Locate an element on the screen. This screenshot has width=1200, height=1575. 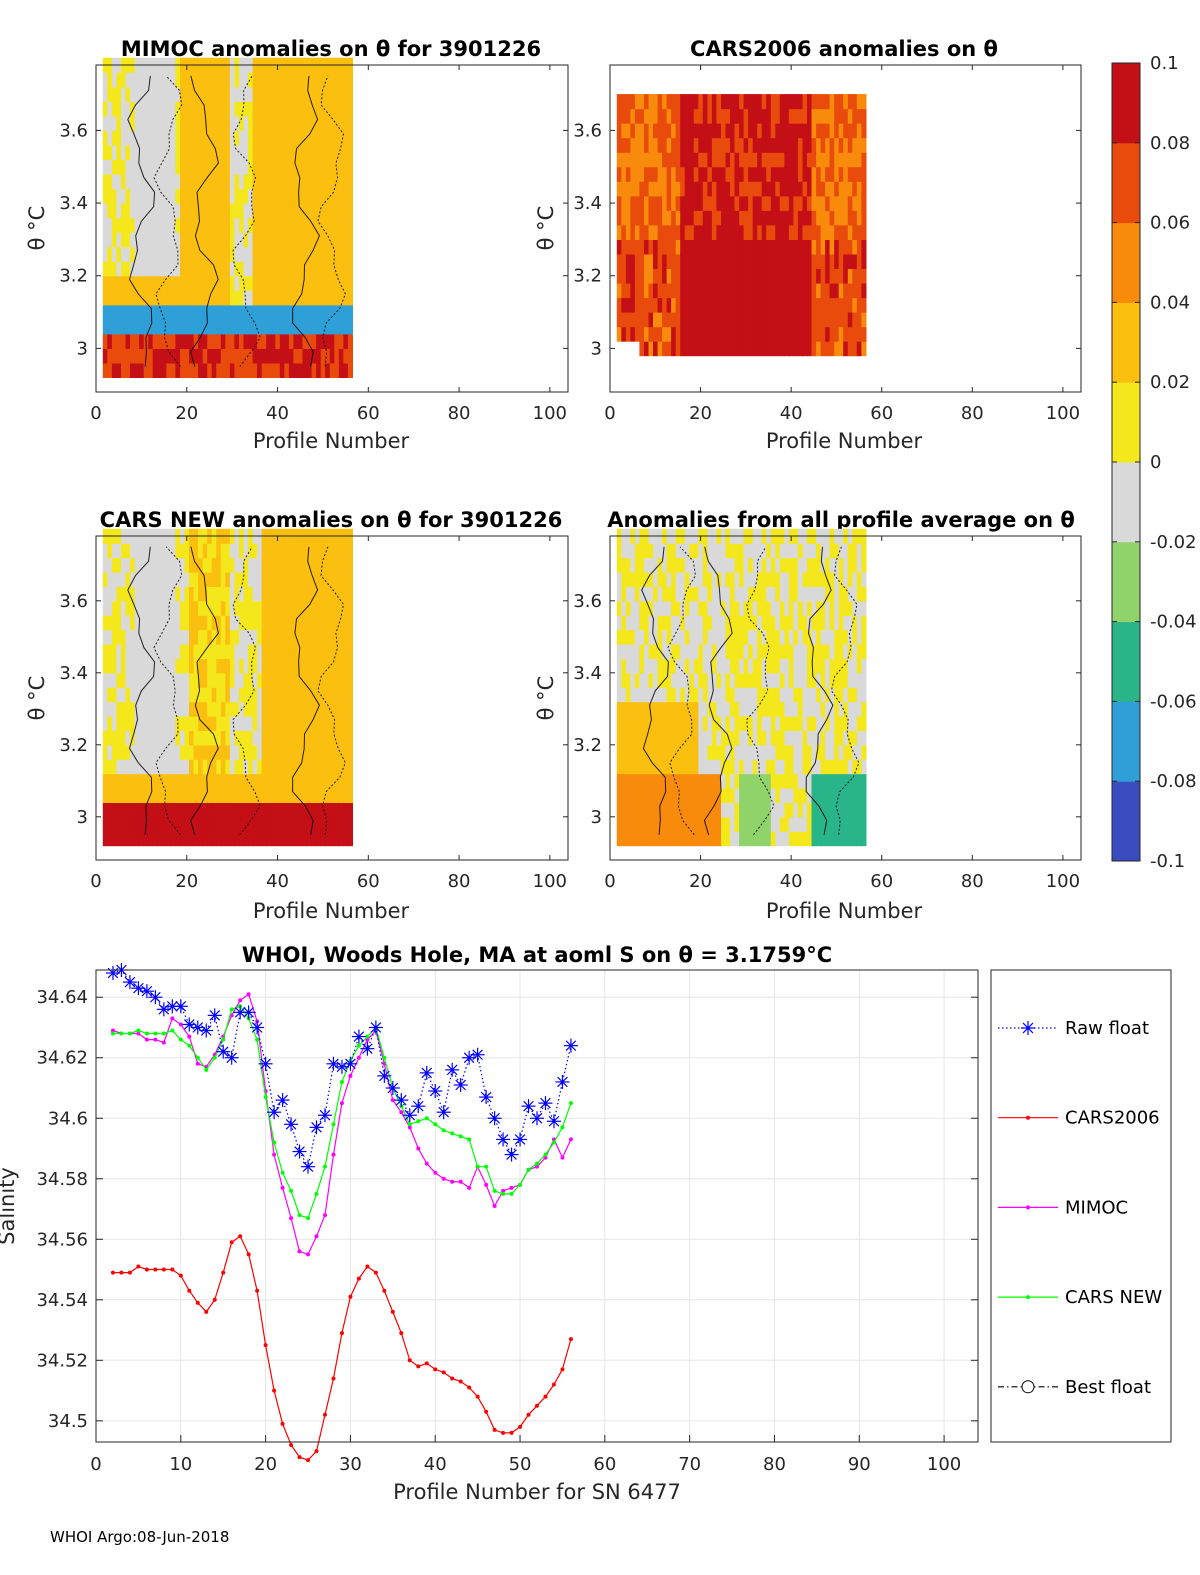
point-cars-new is located at coordinates (206, 1069).